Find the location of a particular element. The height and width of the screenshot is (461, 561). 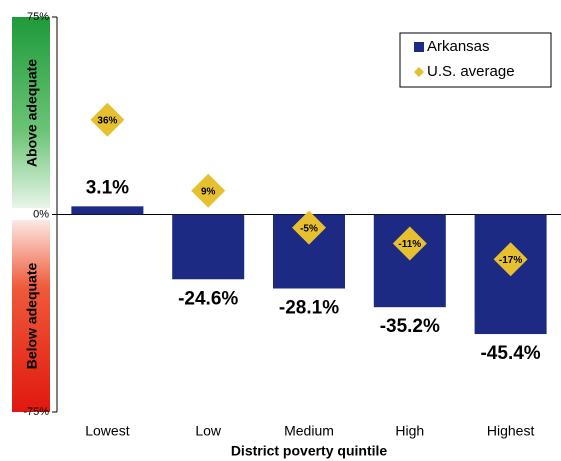

x-axis-title: District poverty quintile is located at coordinates (309, 451).